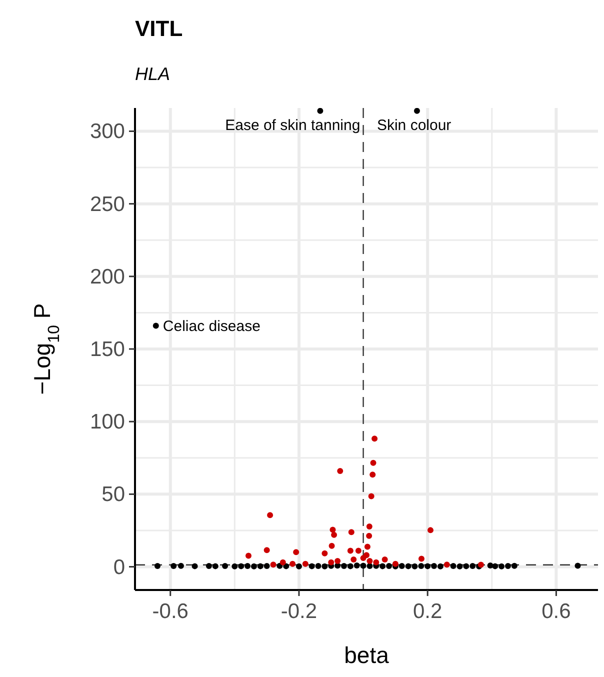  I want to click on y-tick-label: 100, so click(107, 422).